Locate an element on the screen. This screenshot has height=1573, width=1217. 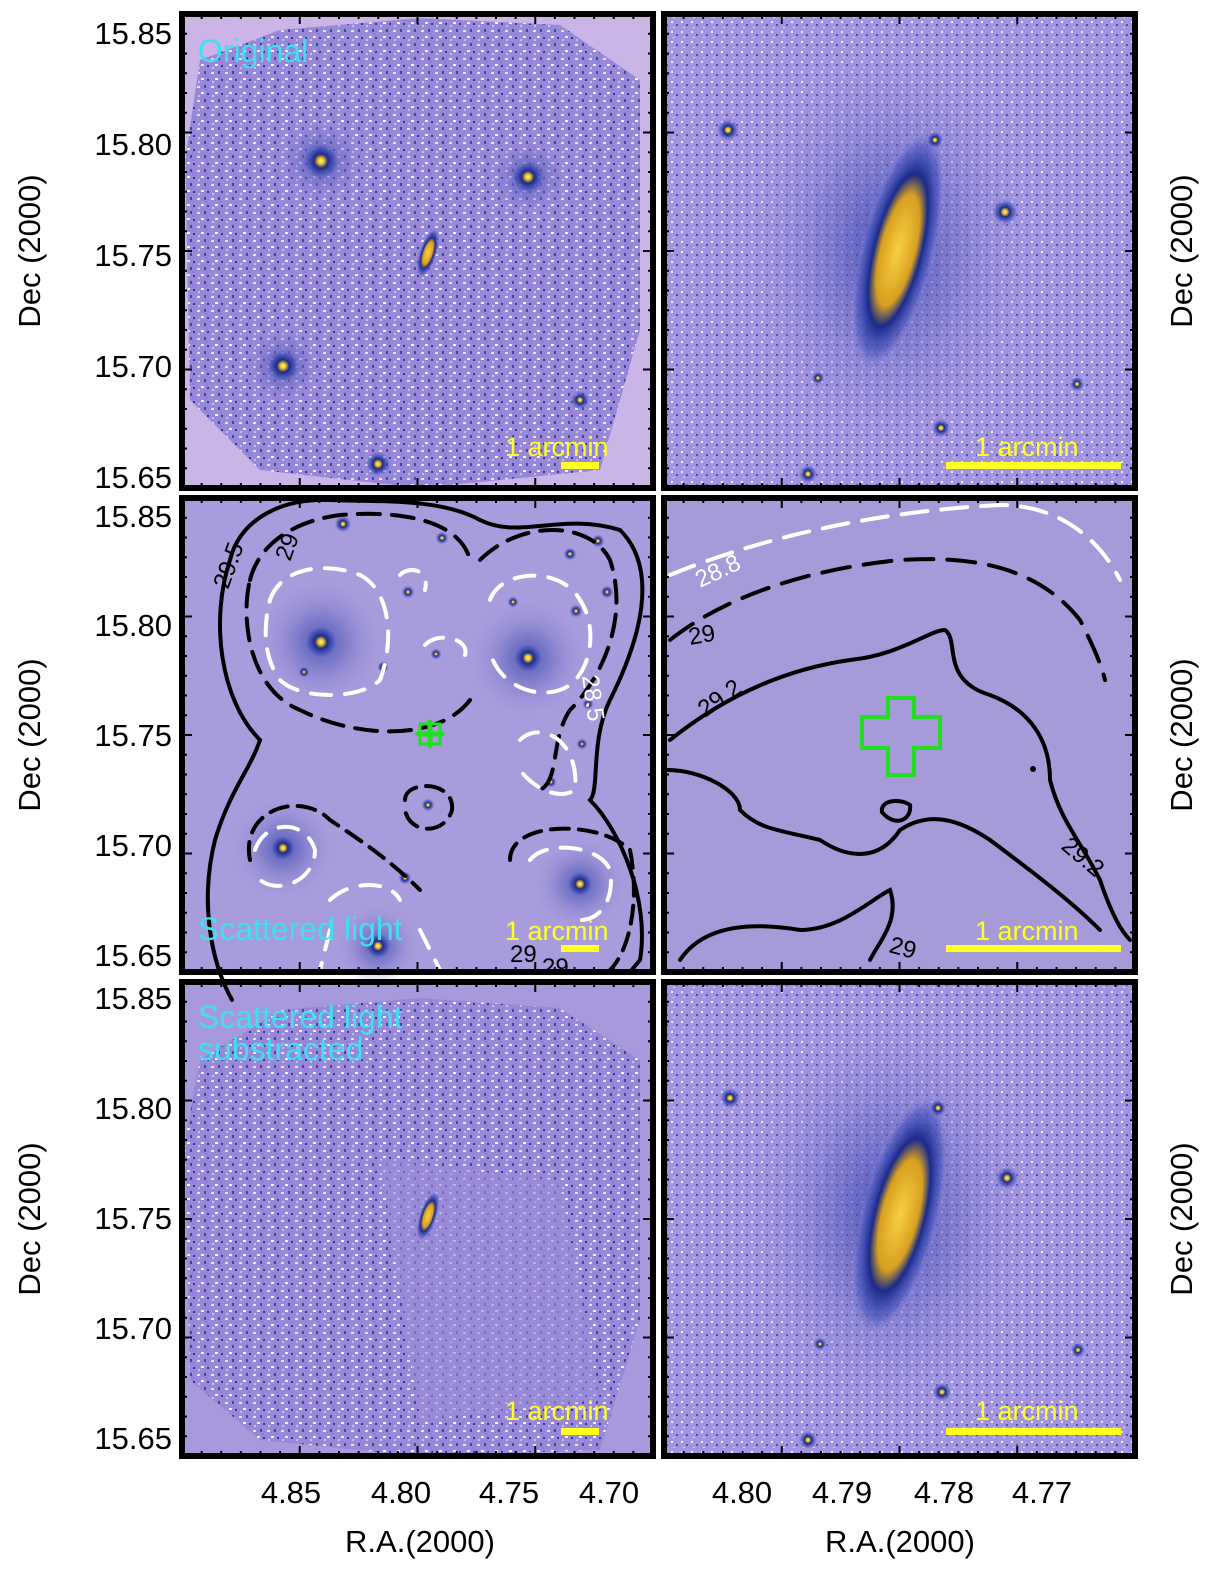
x-tick-label: 4.77 is located at coordinates (1042, 1492).